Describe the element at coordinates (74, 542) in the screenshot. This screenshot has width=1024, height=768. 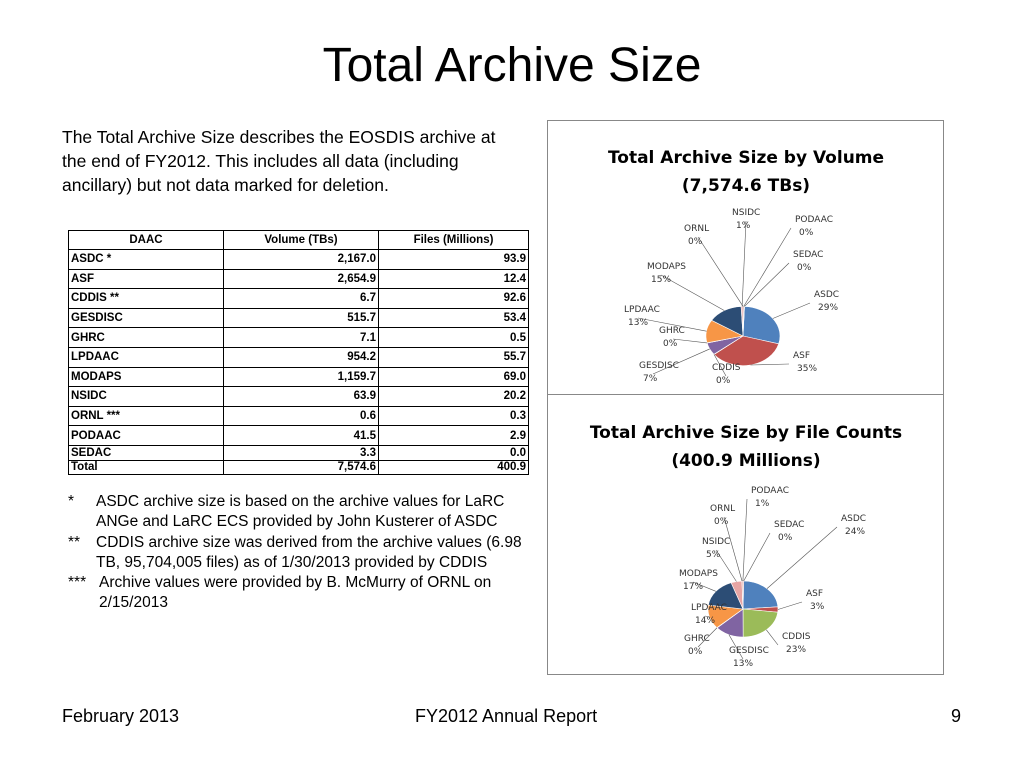
I see `footnote-marker: **` at that location.